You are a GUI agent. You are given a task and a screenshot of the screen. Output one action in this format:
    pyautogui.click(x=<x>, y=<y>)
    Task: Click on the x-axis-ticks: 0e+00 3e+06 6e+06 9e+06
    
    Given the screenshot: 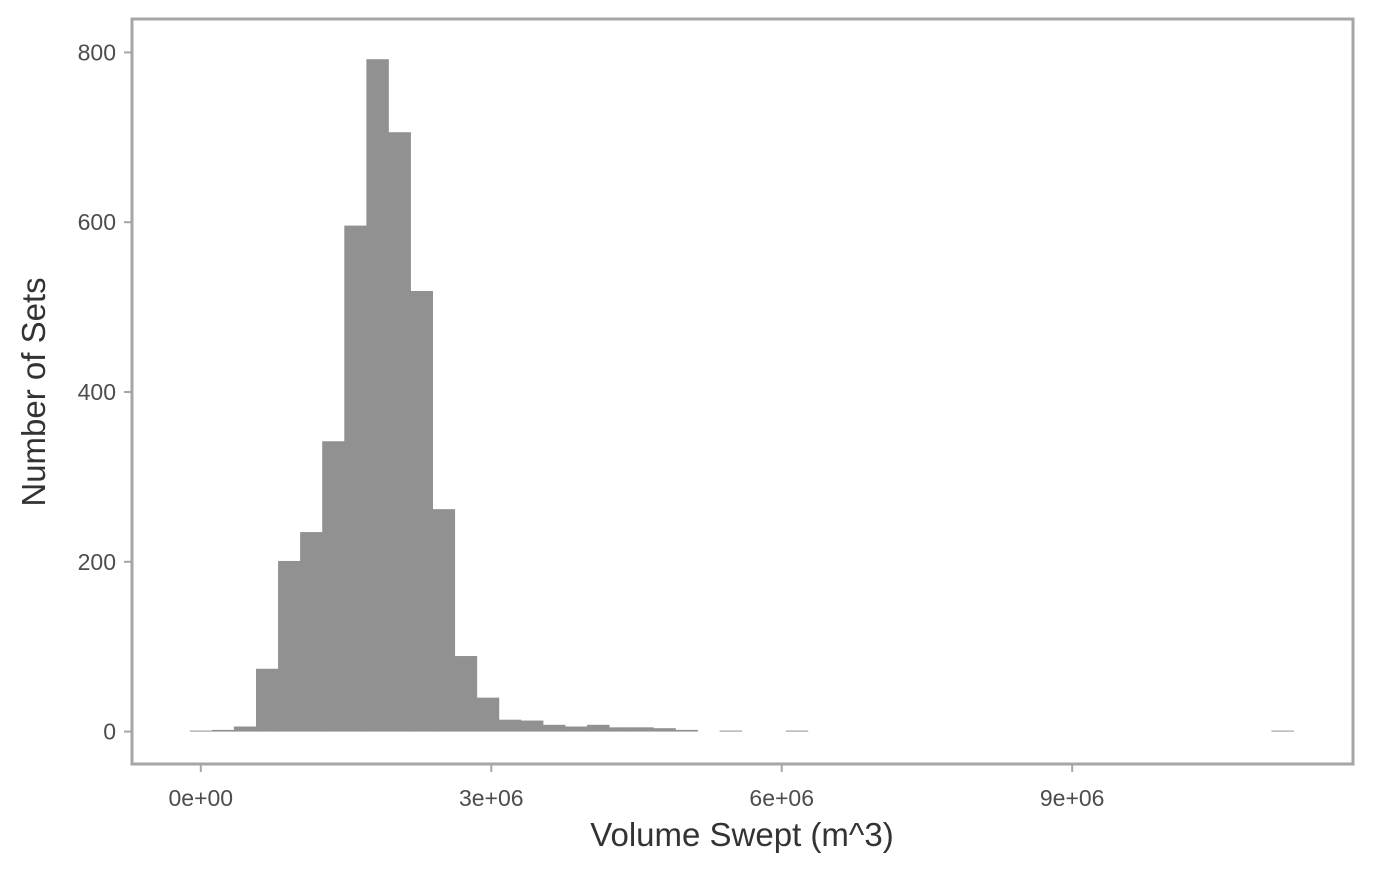 What is the action you would take?
    pyautogui.click(x=637, y=787)
    